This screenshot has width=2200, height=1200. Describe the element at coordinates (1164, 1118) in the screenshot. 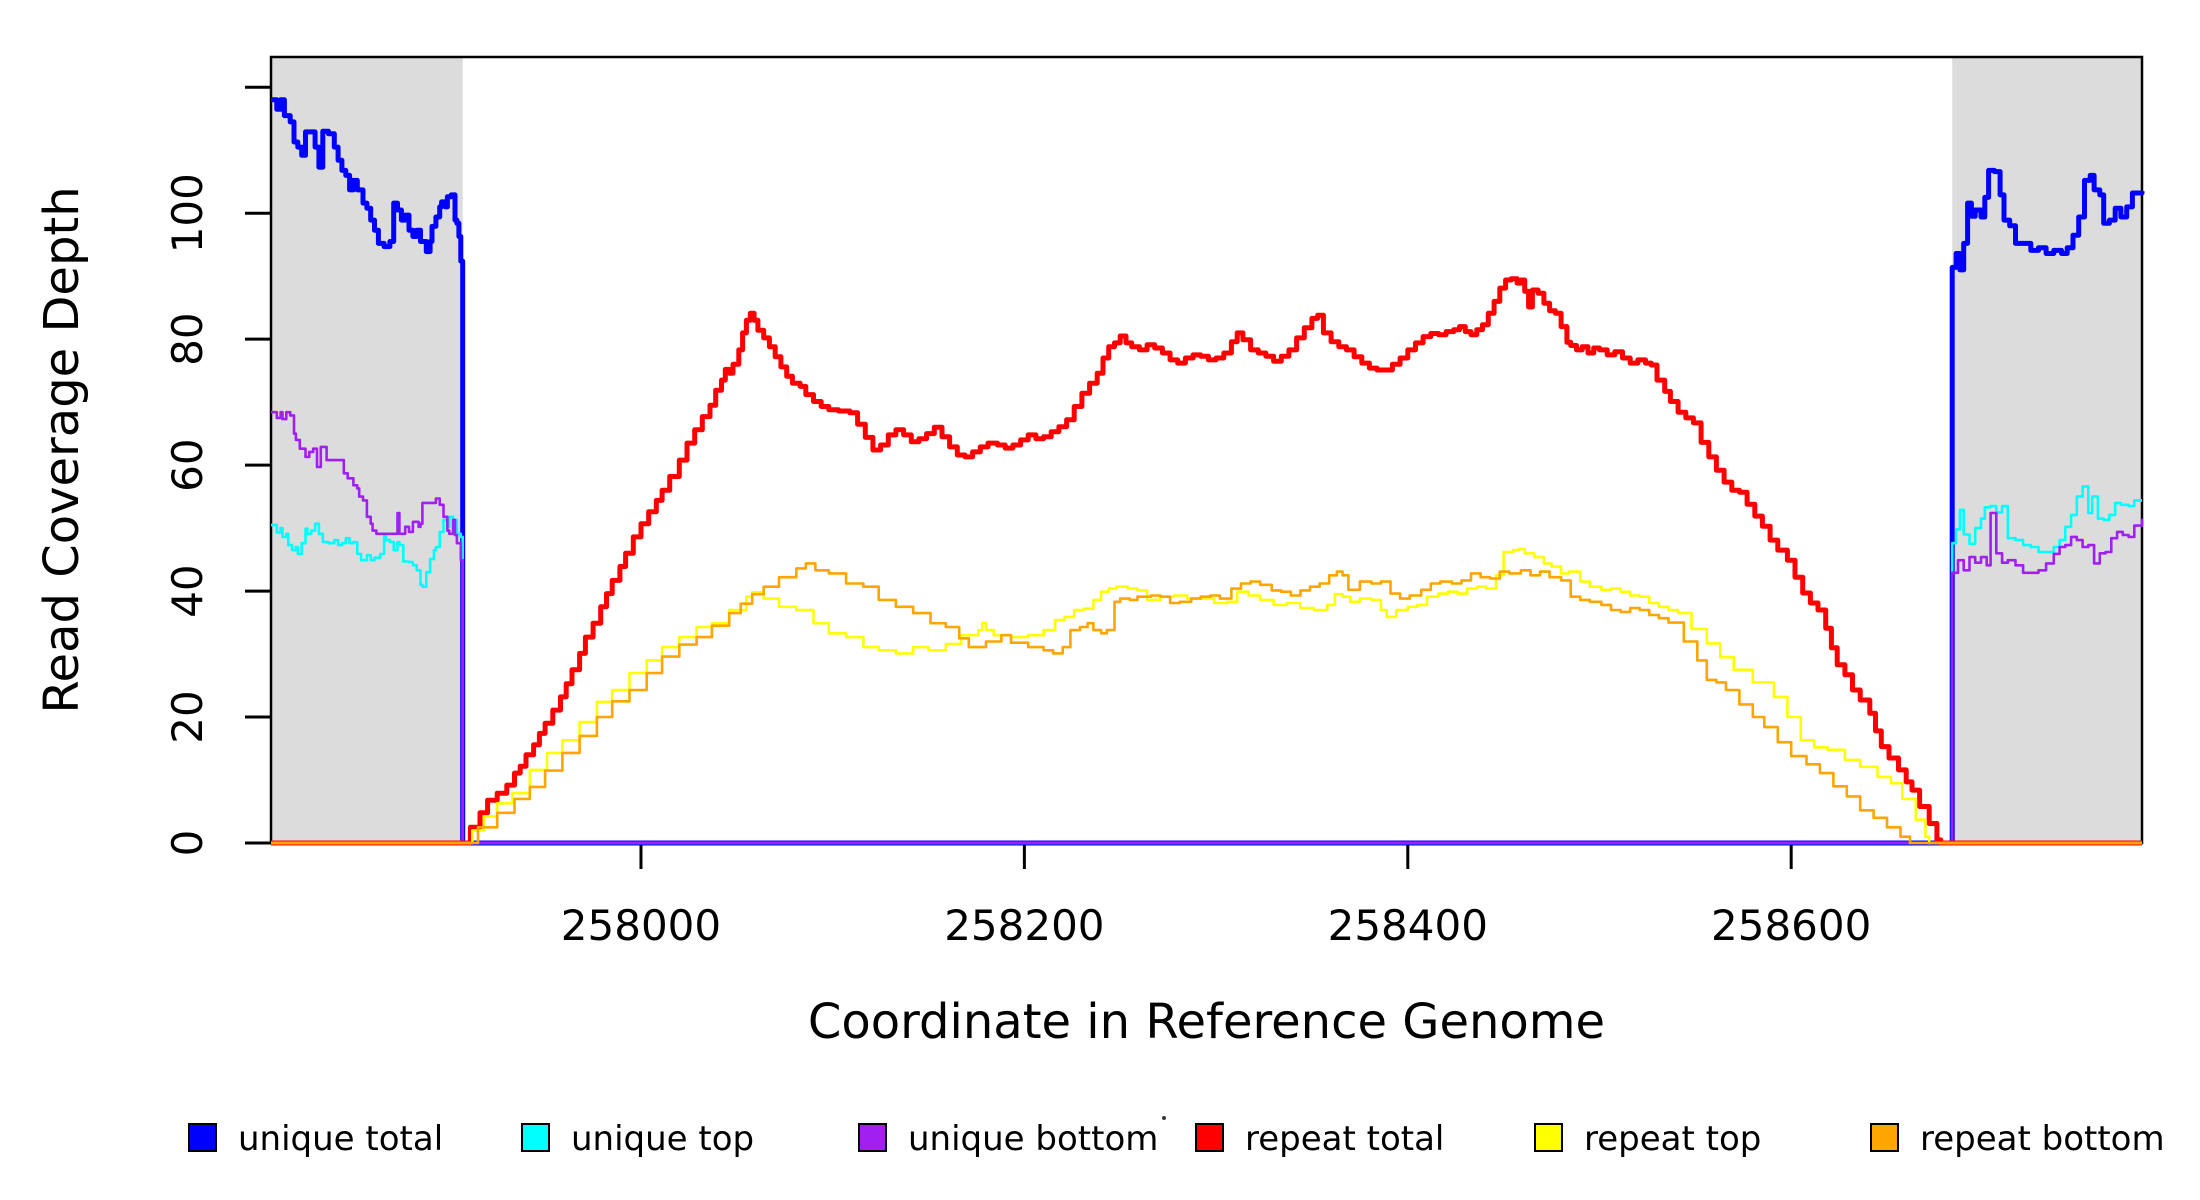

I see `stray-mark-dot` at that location.